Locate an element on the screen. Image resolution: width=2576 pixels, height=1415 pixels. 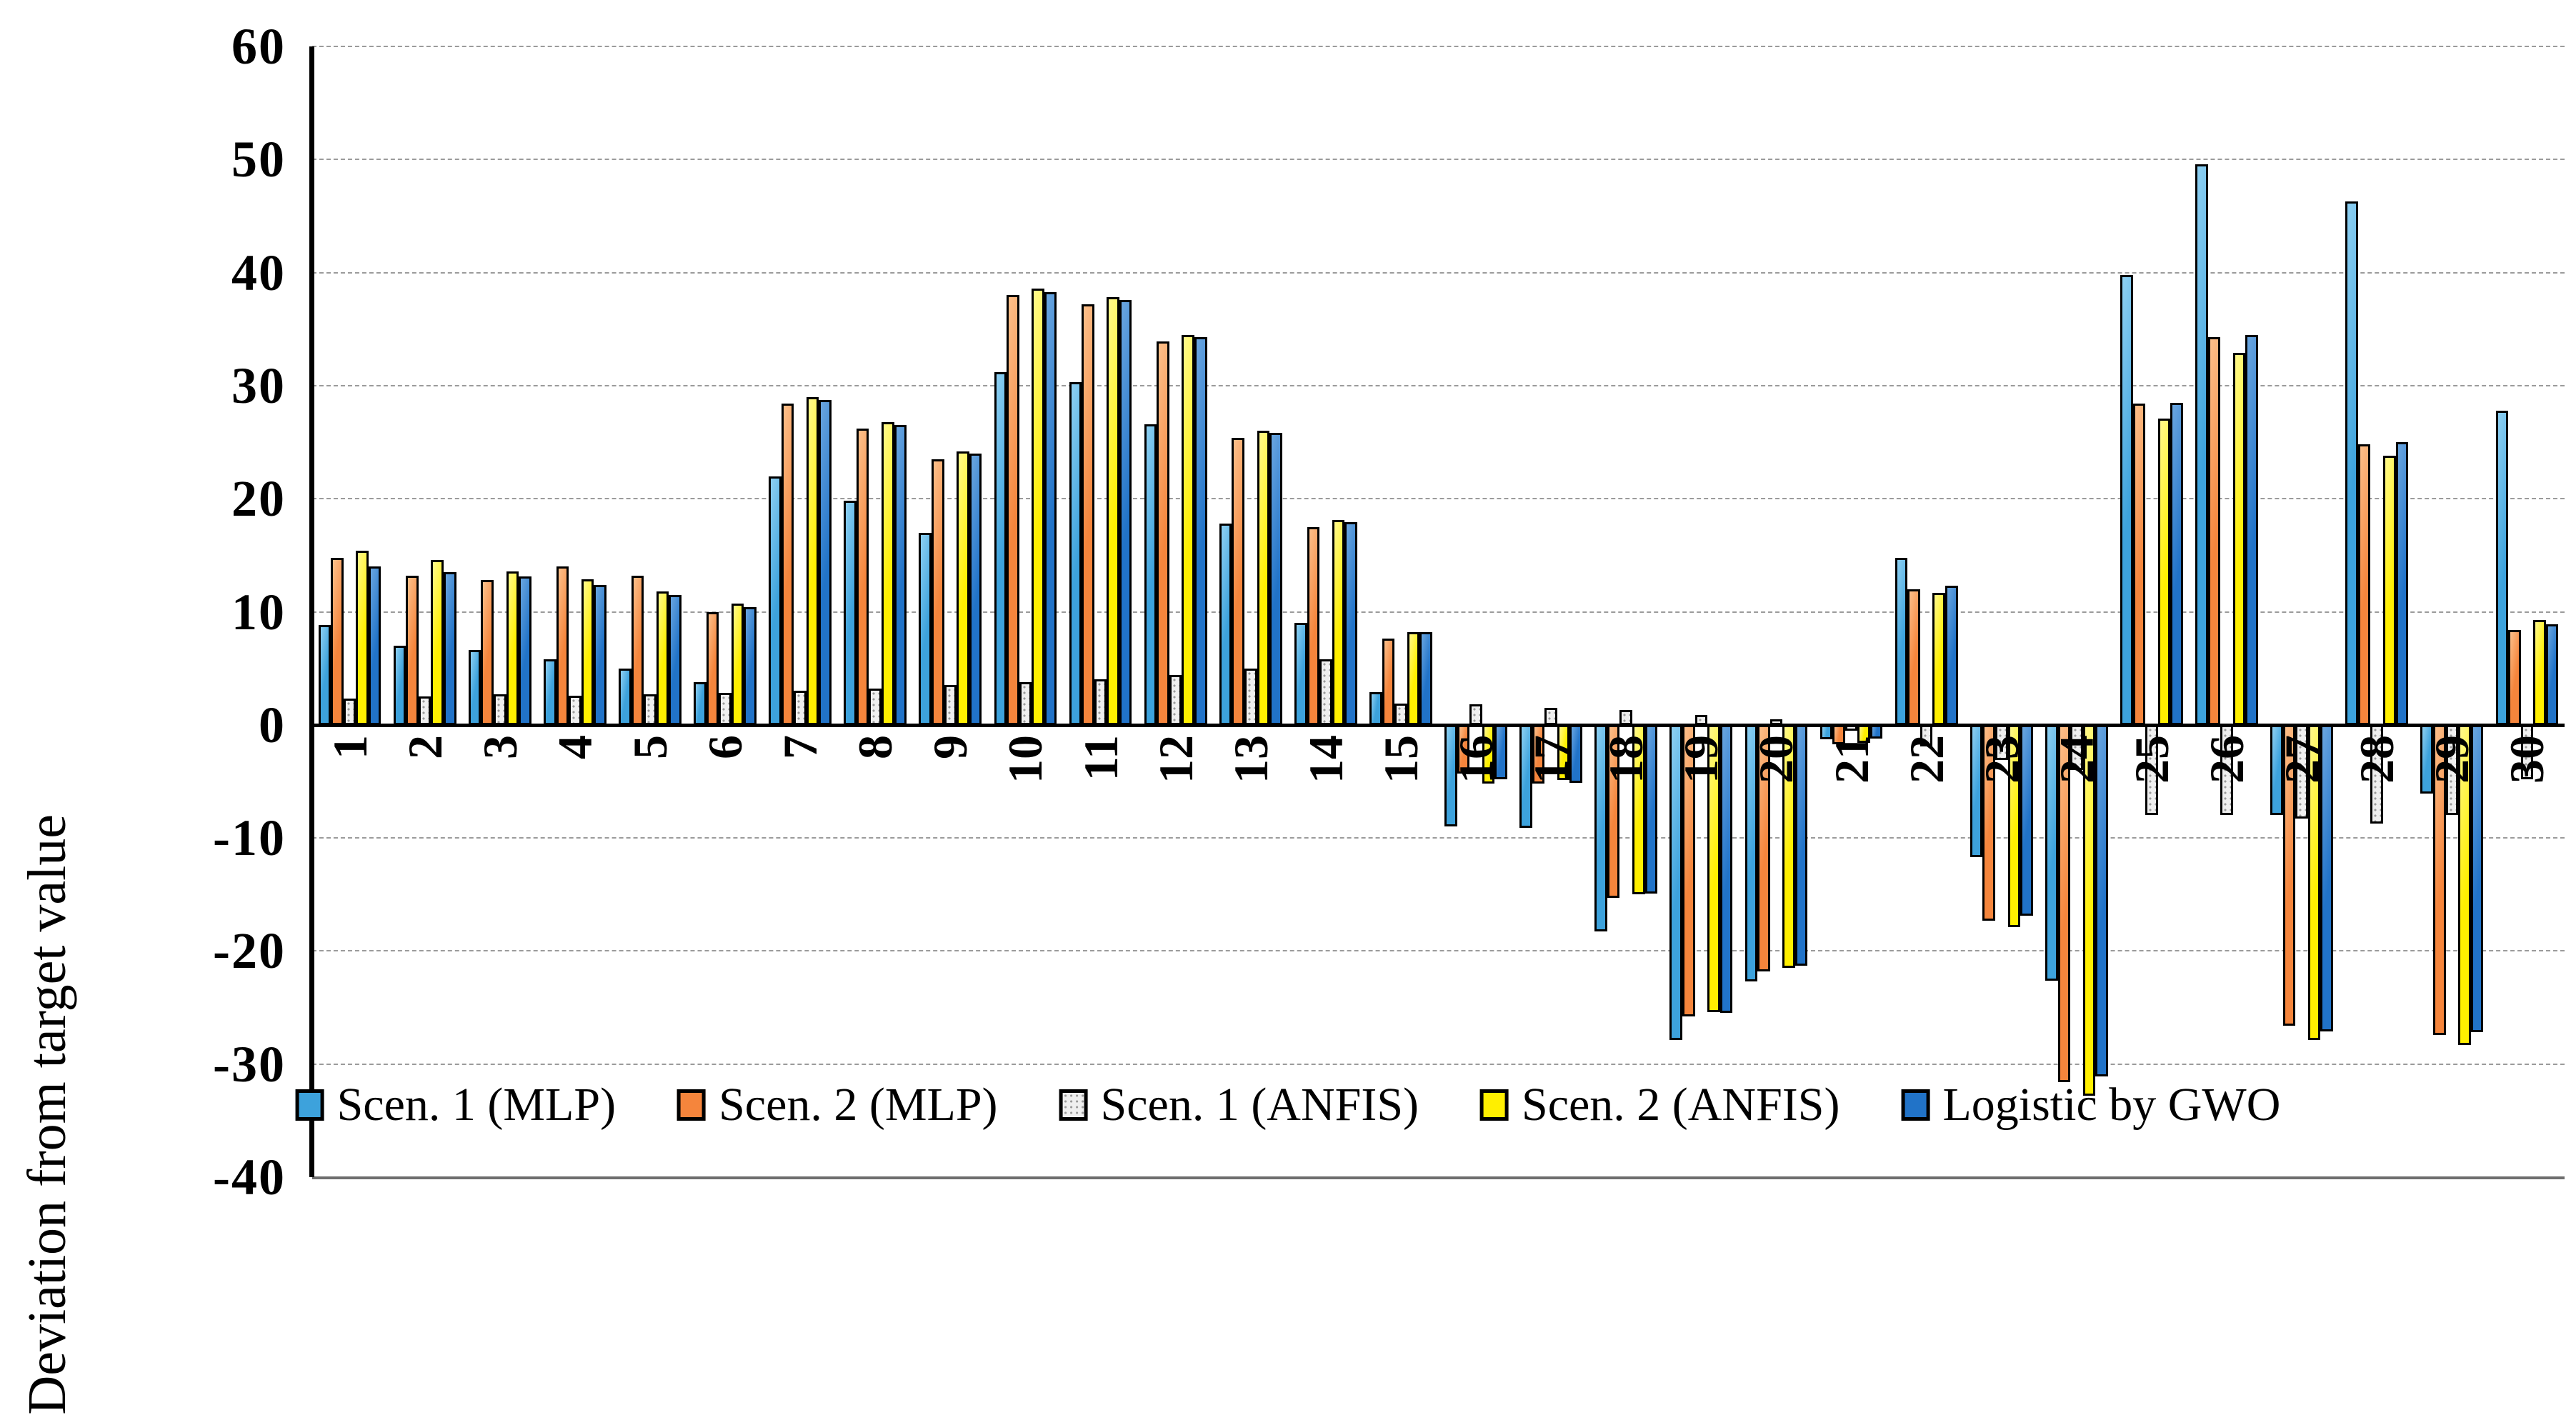
bar-scen-2-mlp--cat13 is located at coordinates (1238, 581).